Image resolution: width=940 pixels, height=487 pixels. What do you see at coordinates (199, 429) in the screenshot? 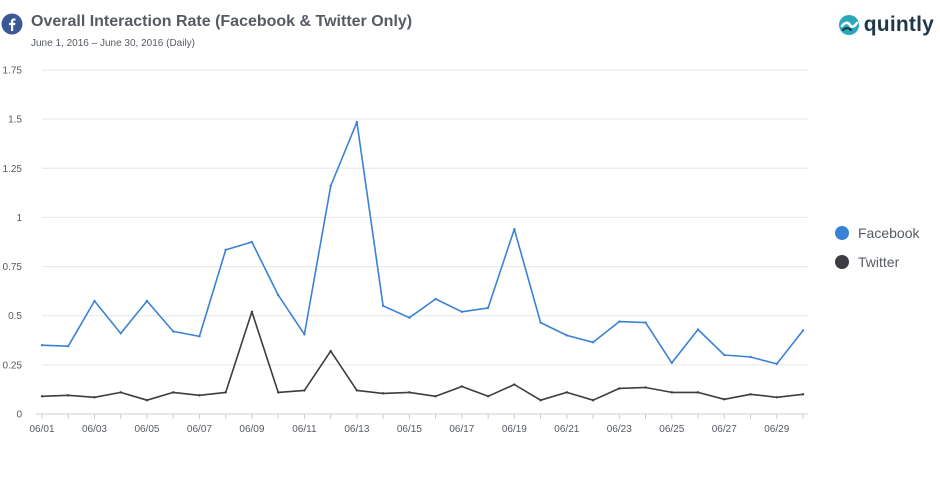
I see `x-tick-label: 06/07` at bounding box center [199, 429].